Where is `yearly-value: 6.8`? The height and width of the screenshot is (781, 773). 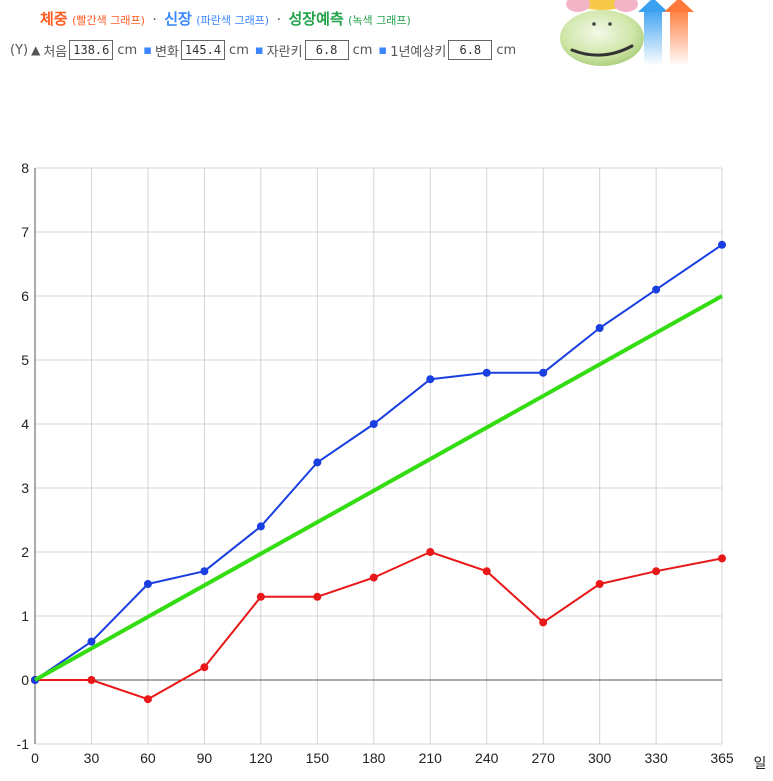 yearly-value: 6.8 is located at coordinates (470, 50).